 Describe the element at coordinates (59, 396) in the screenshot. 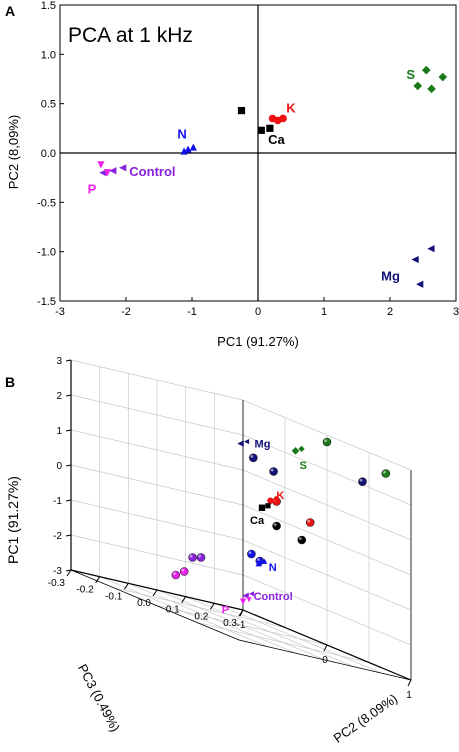

I see `pc1-tick-label: 2` at that location.